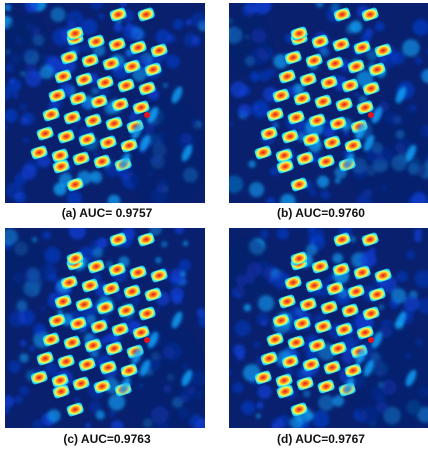 This screenshot has height=453, width=428. I want to click on caption-b: (b) AUC=0.9760, so click(321, 213).